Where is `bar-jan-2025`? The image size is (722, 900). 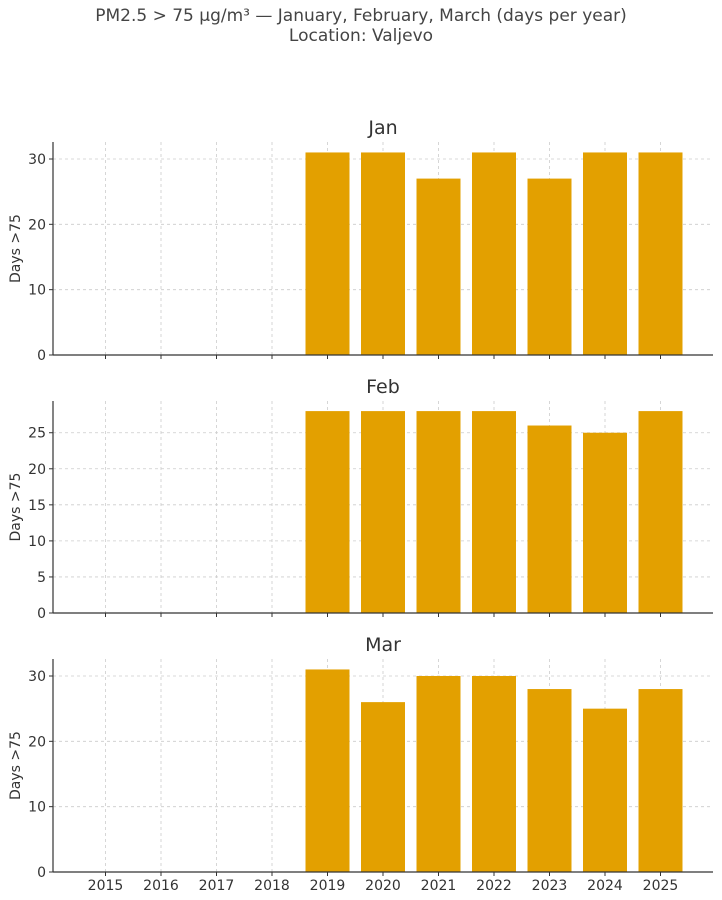 bar-jan-2025 is located at coordinates (660, 253).